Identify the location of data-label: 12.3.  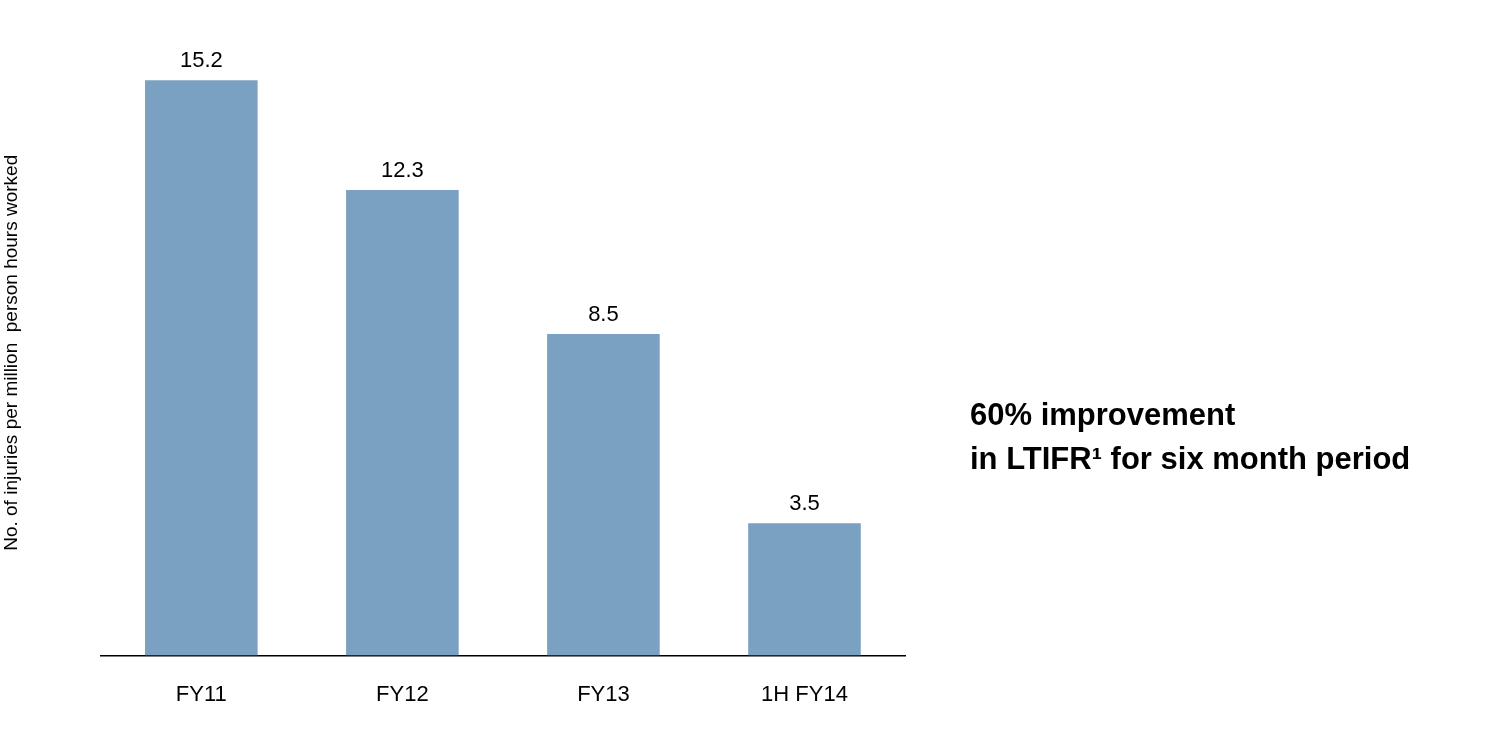
(402, 170).